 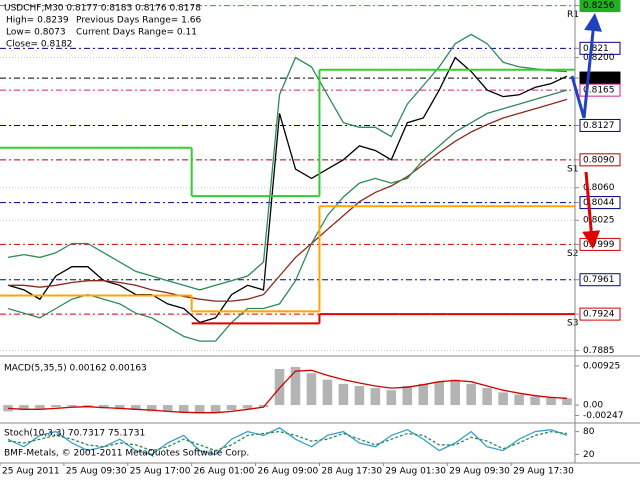 I want to click on y-tick-label: 0.8178, so click(x=599, y=79).